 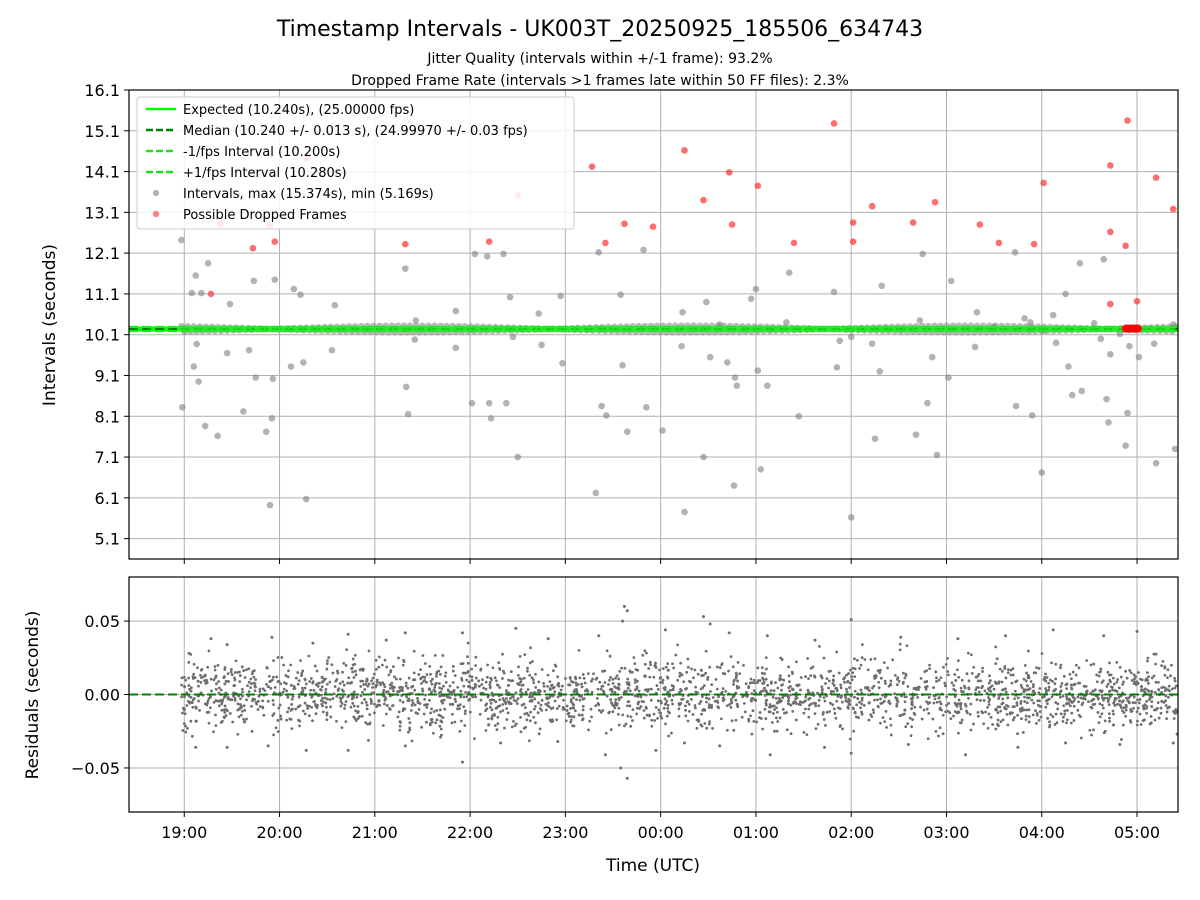 I want to click on legend-entry-upper: +1/fps Interval (10.280s), so click(x=265, y=173).